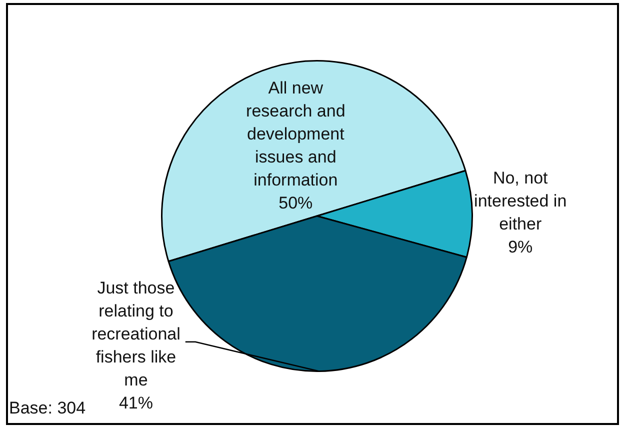  Describe the element at coordinates (135, 403) in the screenshot. I see `data-label: 41%` at that location.